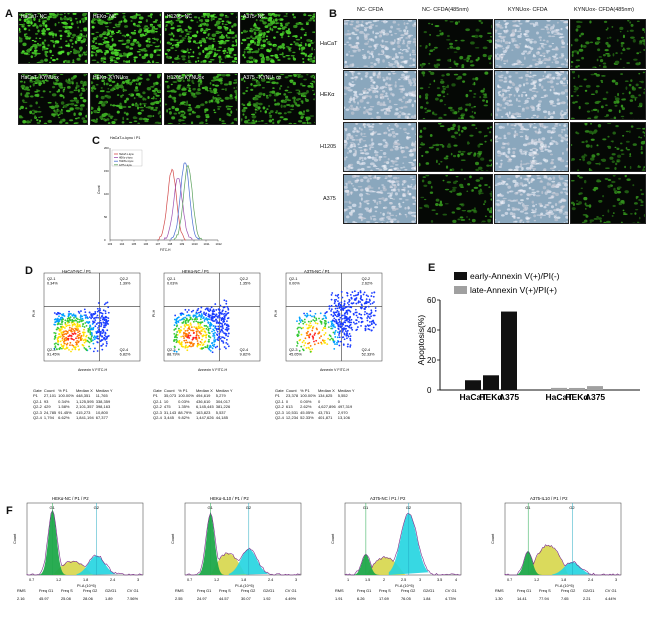 Image resolution: width=652 pixels, height=622 pixels. Describe the element at coordinates (63, 390) in the screenshot. I see `header-cell: % P1` at that location.